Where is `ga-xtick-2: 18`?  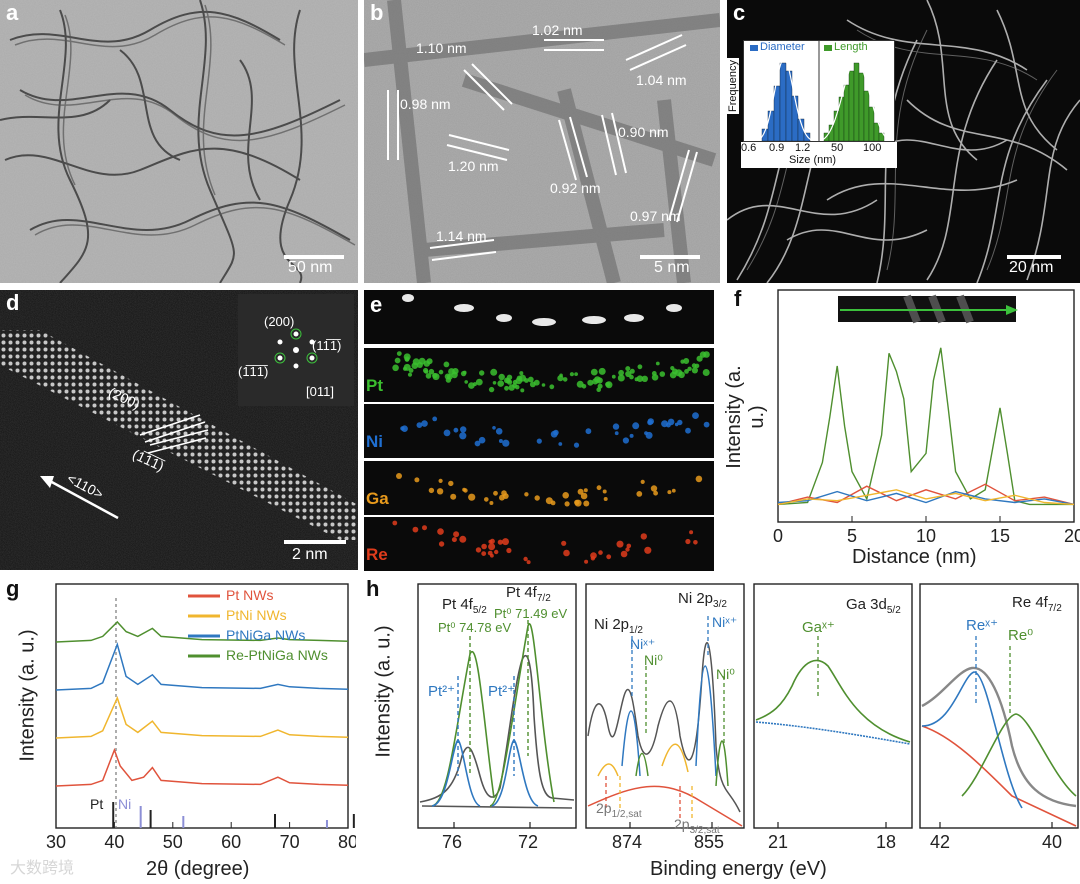
ga-xtick-2: 18 is located at coordinates (886, 842).